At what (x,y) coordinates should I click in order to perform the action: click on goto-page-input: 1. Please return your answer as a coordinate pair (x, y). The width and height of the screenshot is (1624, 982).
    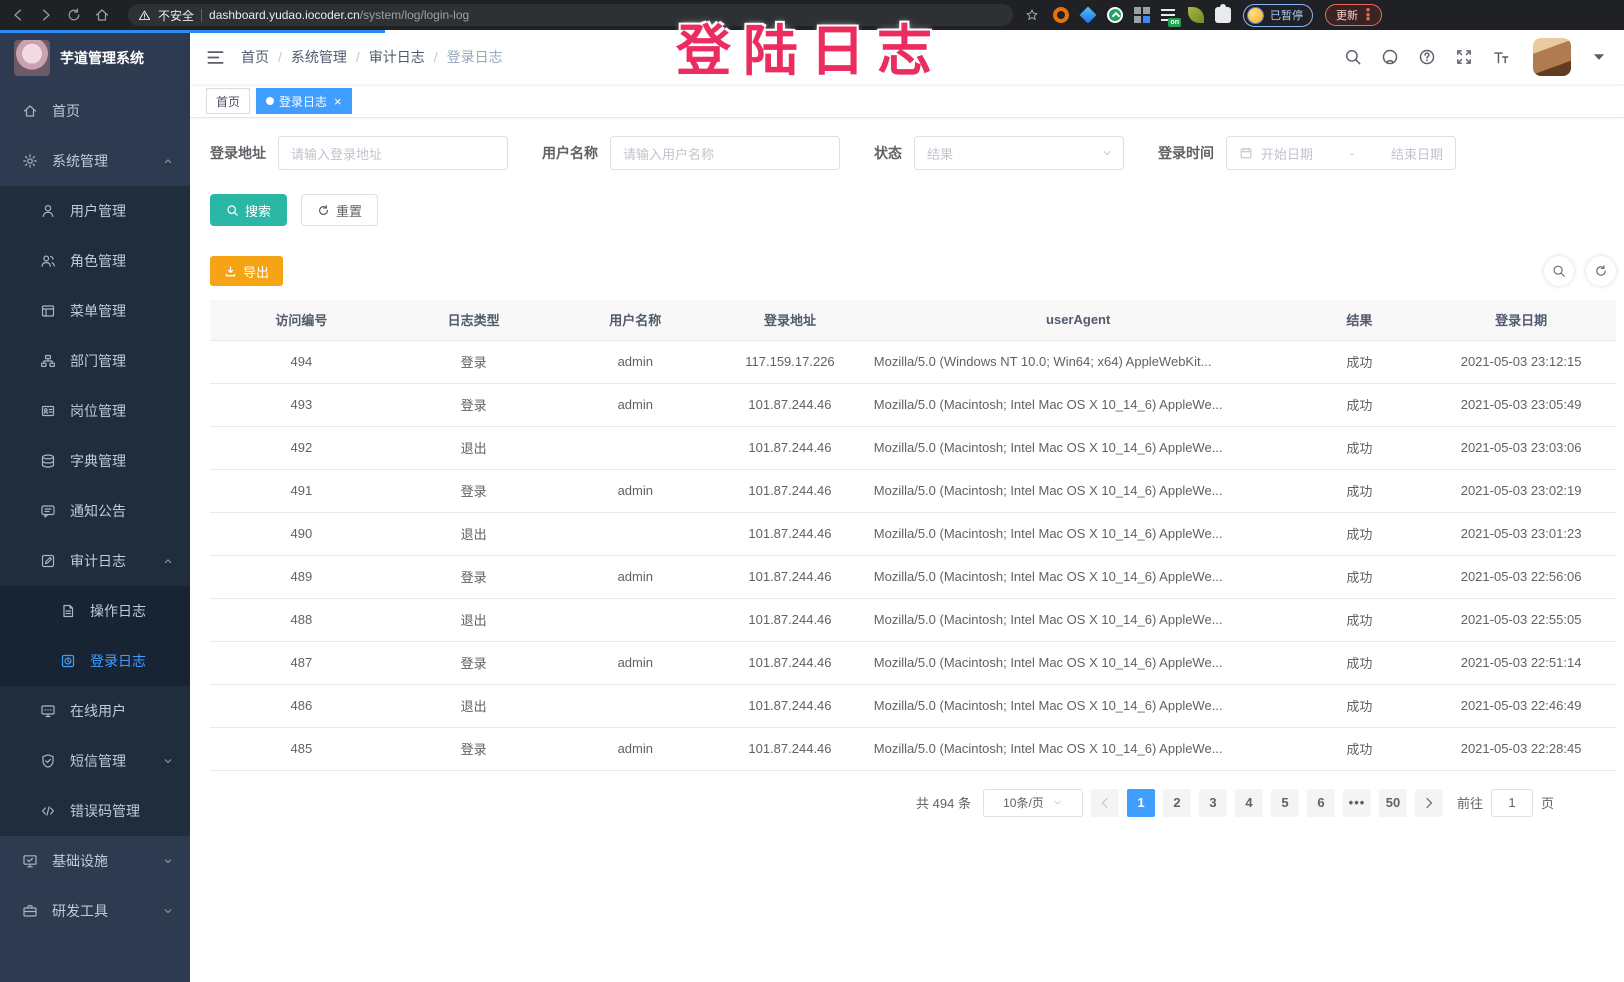
    Looking at the image, I should click on (1511, 802).